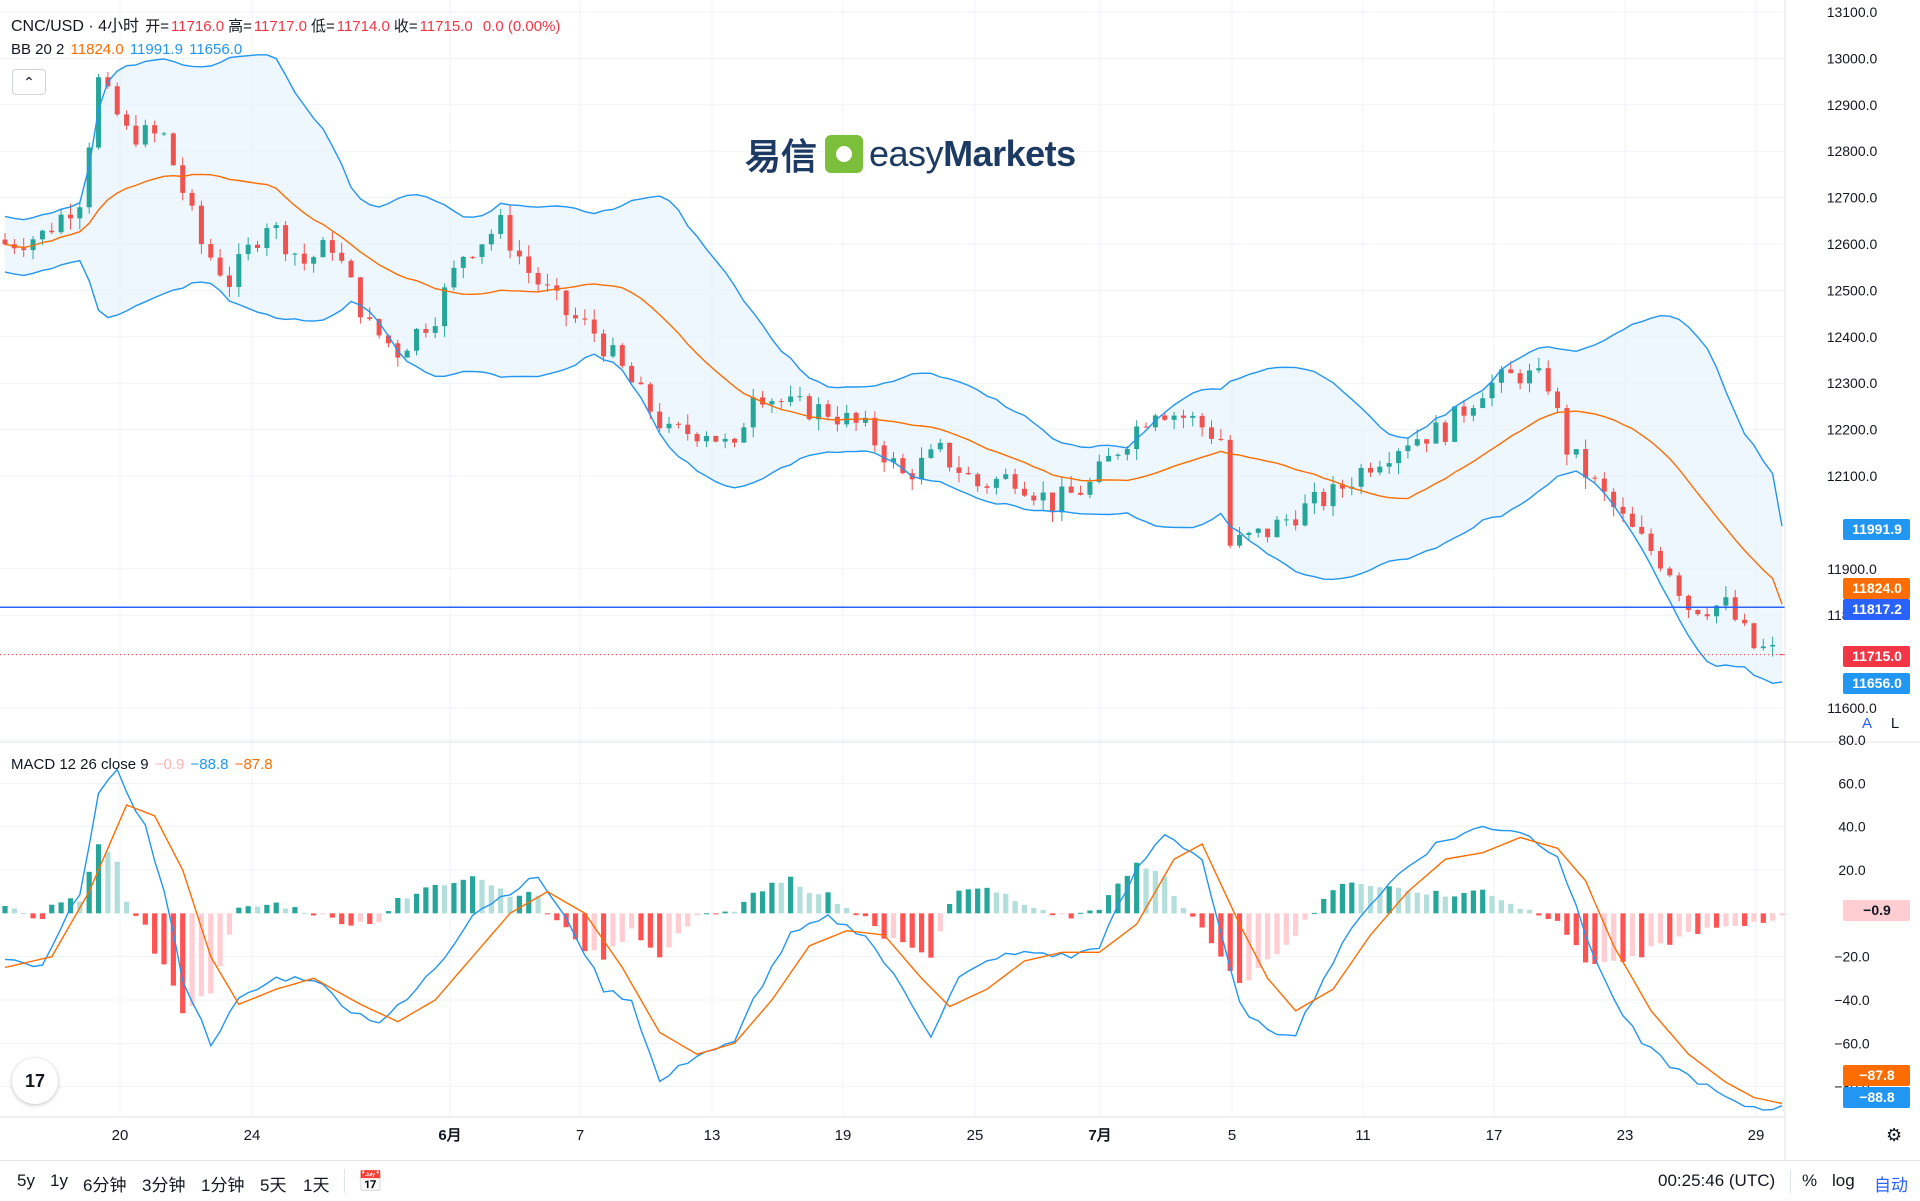 This screenshot has height=1201, width=1920. What do you see at coordinates (1876, 910) in the screenshot?
I see `macd-badge: −0.9` at bounding box center [1876, 910].